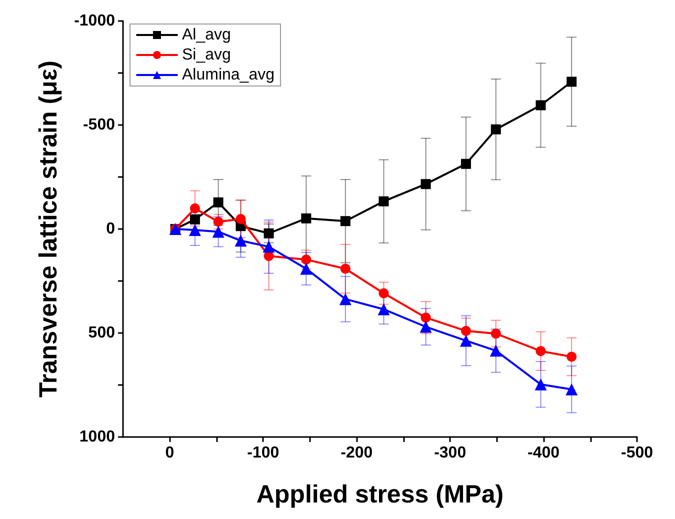  What do you see at coordinates (228, 75) in the screenshot?
I see `legend-label: Alumina_avg` at bounding box center [228, 75].